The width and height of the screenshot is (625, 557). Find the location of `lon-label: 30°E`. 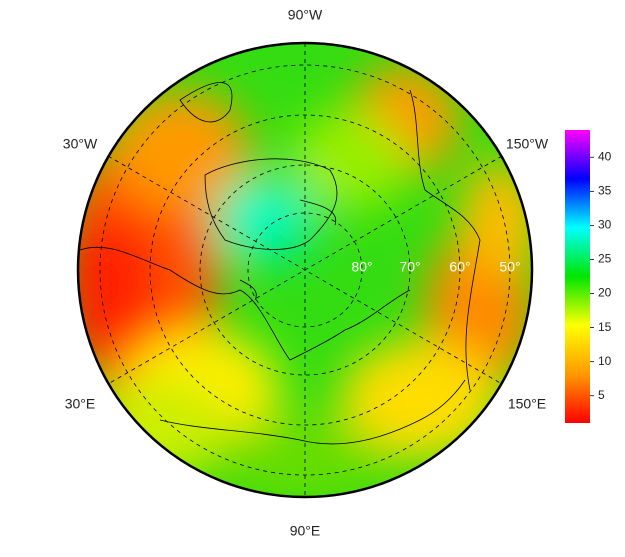

lon-label: 30°E is located at coordinates (80, 404).